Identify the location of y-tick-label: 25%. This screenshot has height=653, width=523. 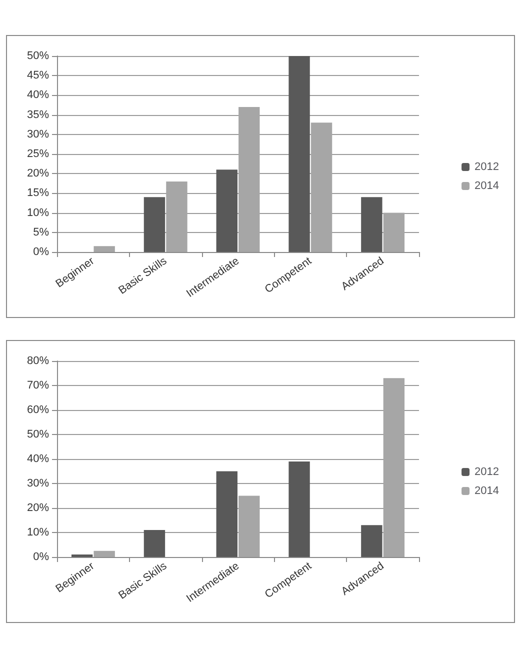
(38, 154).